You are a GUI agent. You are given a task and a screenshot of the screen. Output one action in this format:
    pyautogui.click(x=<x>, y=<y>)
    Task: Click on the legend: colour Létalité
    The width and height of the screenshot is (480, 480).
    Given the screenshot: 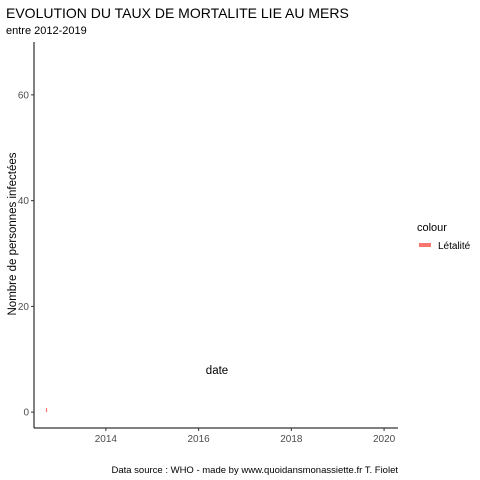 What is the action you would take?
    pyautogui.click(x=444, y=237)
    